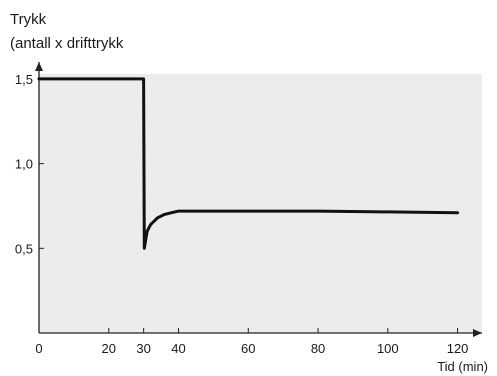  I want to click on x-axis-arrow, so click(477, 333).